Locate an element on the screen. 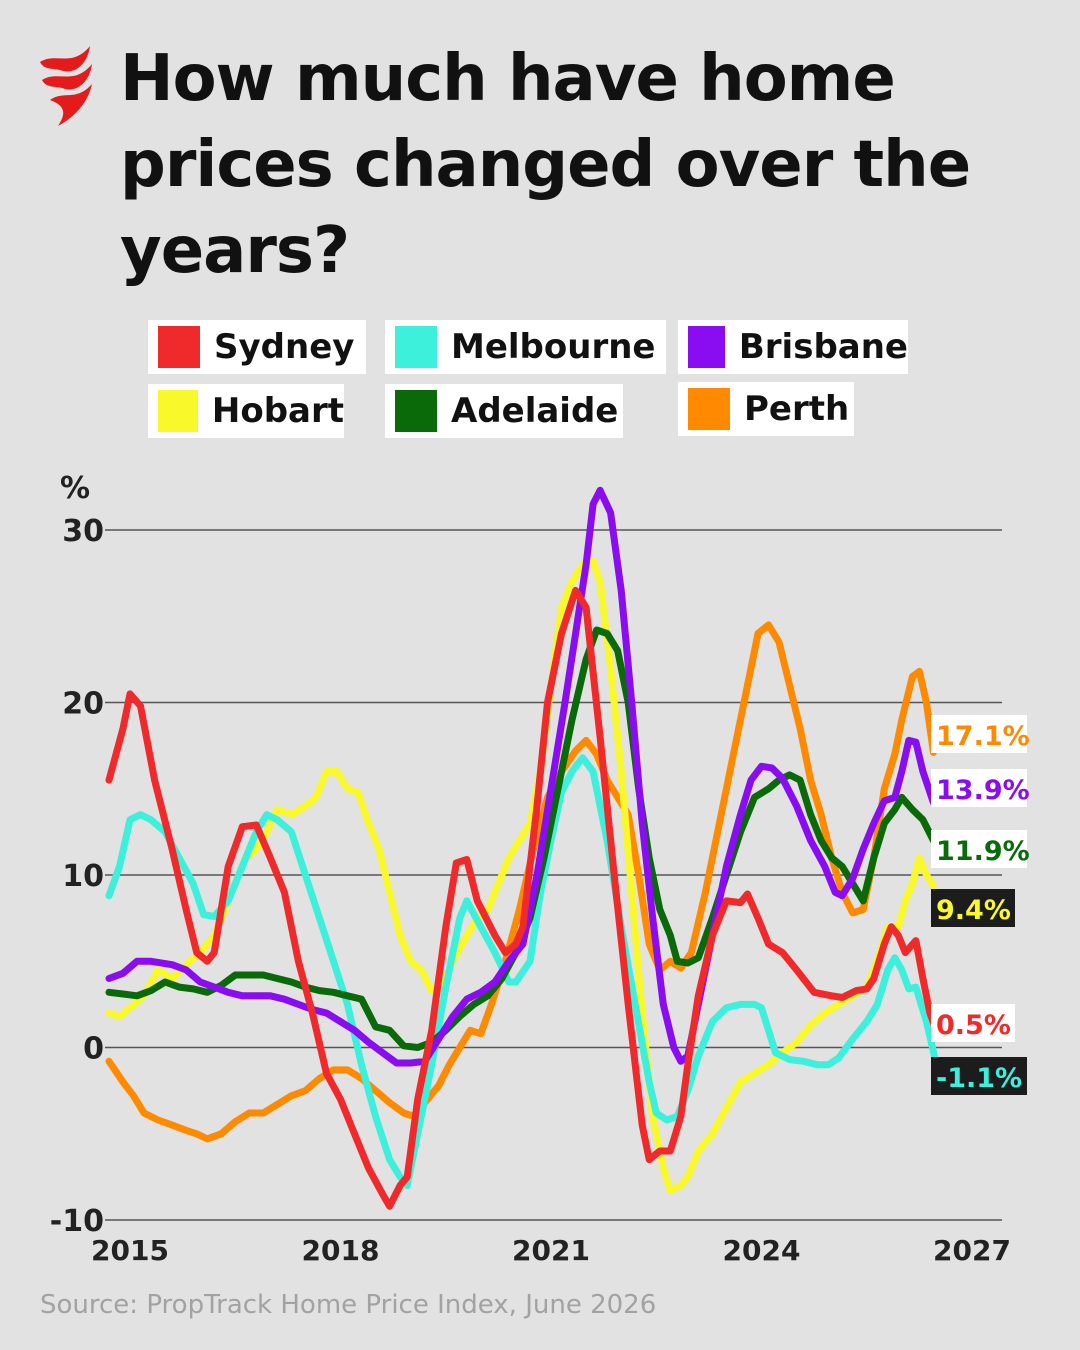 Image resolution: width=1080 pixels, height=1350 pixels. legend-swatch-sydney is located at coordinates (179, 347).